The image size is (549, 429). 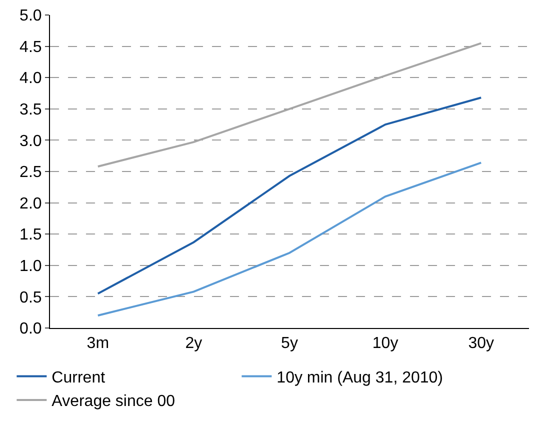 What do you see at coordinates (31, 329) in the screenshot?
I see `y-tick-label: 0.0` at bounding box center [31, 329].